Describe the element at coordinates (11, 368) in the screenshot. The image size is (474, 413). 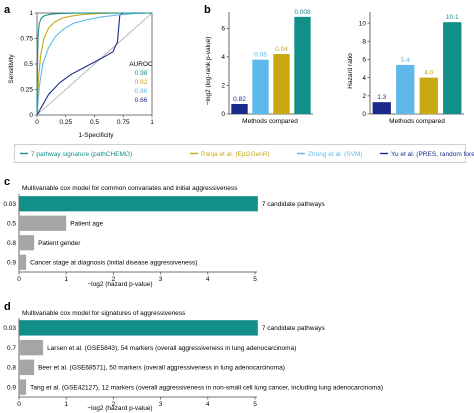
I see `cox-aggr-p-value-label: 0.8` at that location.